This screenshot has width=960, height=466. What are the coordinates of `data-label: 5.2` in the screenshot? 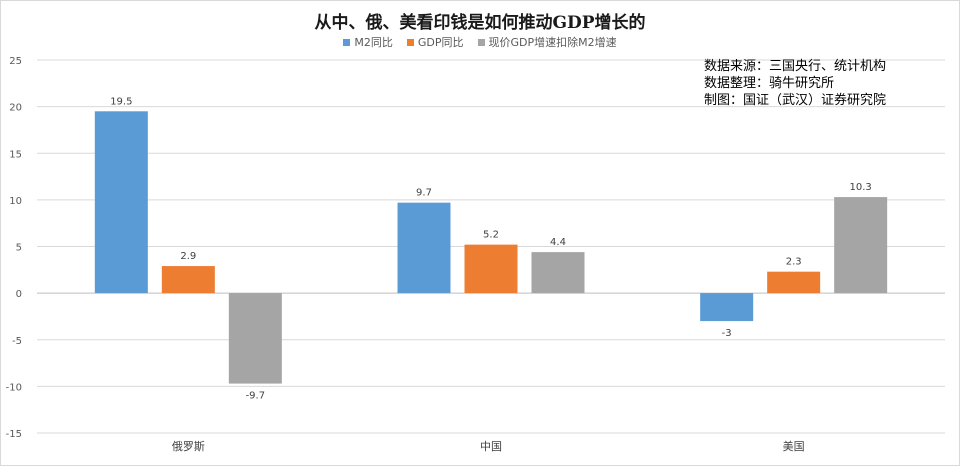 It's located at (491, 235).